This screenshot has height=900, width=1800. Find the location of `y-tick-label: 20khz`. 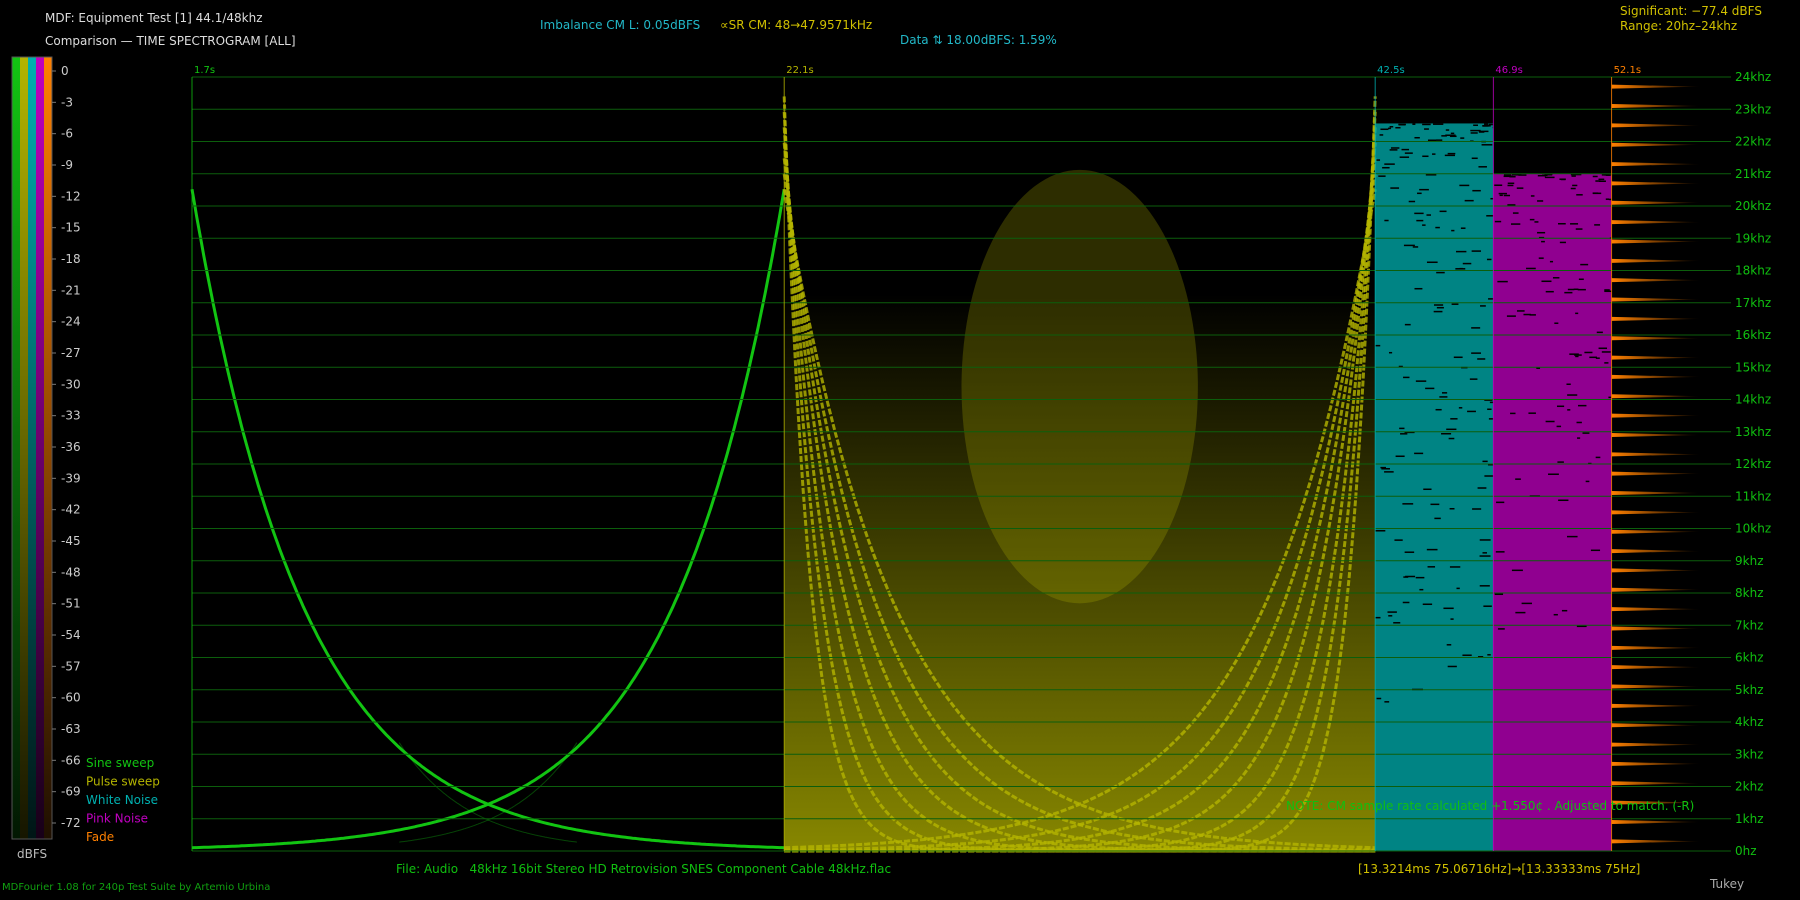

y-tick-label: 20khz is located at coordinates (1753, 206).